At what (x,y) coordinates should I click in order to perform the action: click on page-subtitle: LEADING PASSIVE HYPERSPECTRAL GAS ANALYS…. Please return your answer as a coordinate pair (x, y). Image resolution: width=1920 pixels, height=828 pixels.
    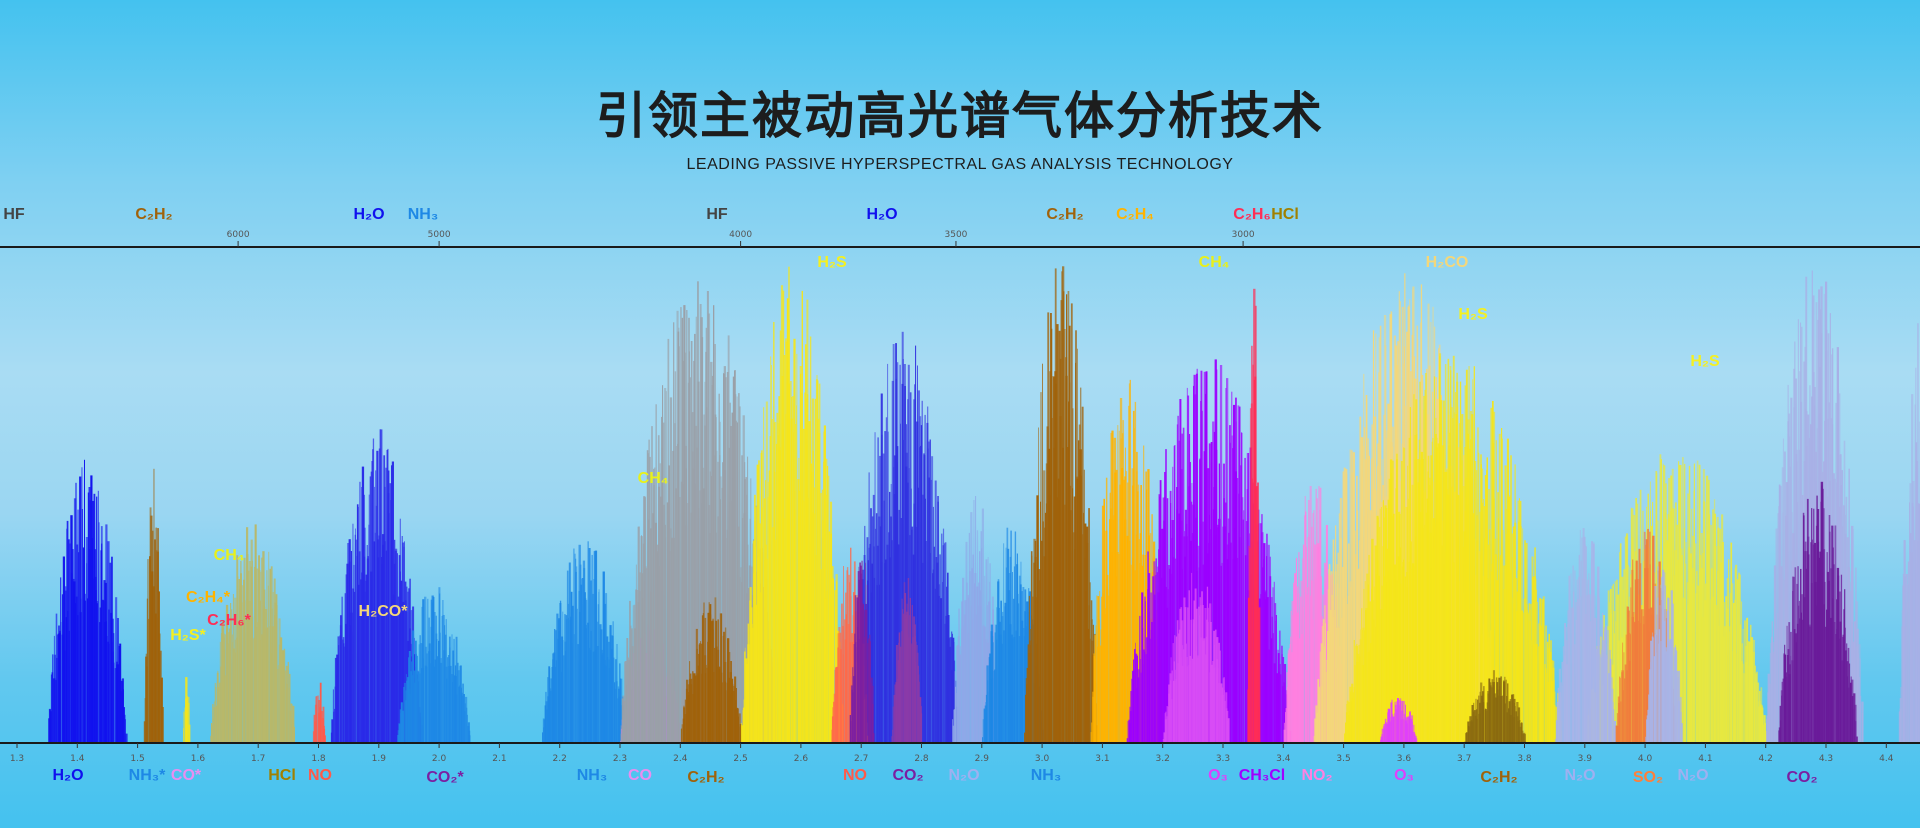
    Looking at the image, I should click on (960, 164).